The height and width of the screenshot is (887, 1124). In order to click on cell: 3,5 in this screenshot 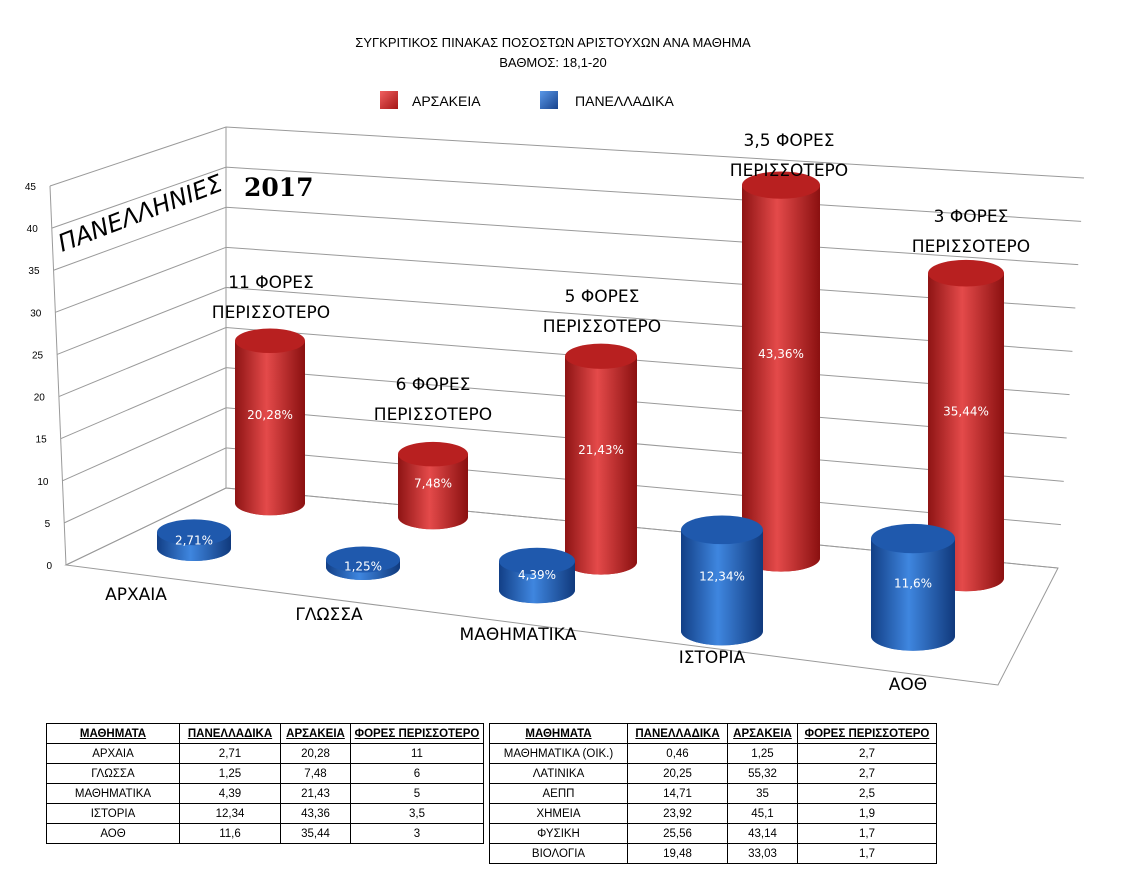, I will do `click(417, 813)`.